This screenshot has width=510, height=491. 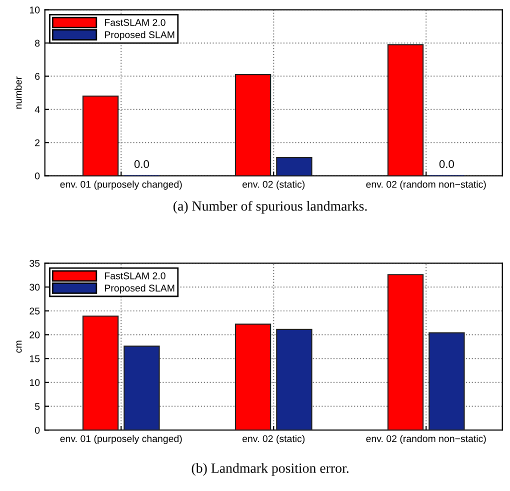 I want to click on y-tick-label: 6, so click(x=37, y=76).